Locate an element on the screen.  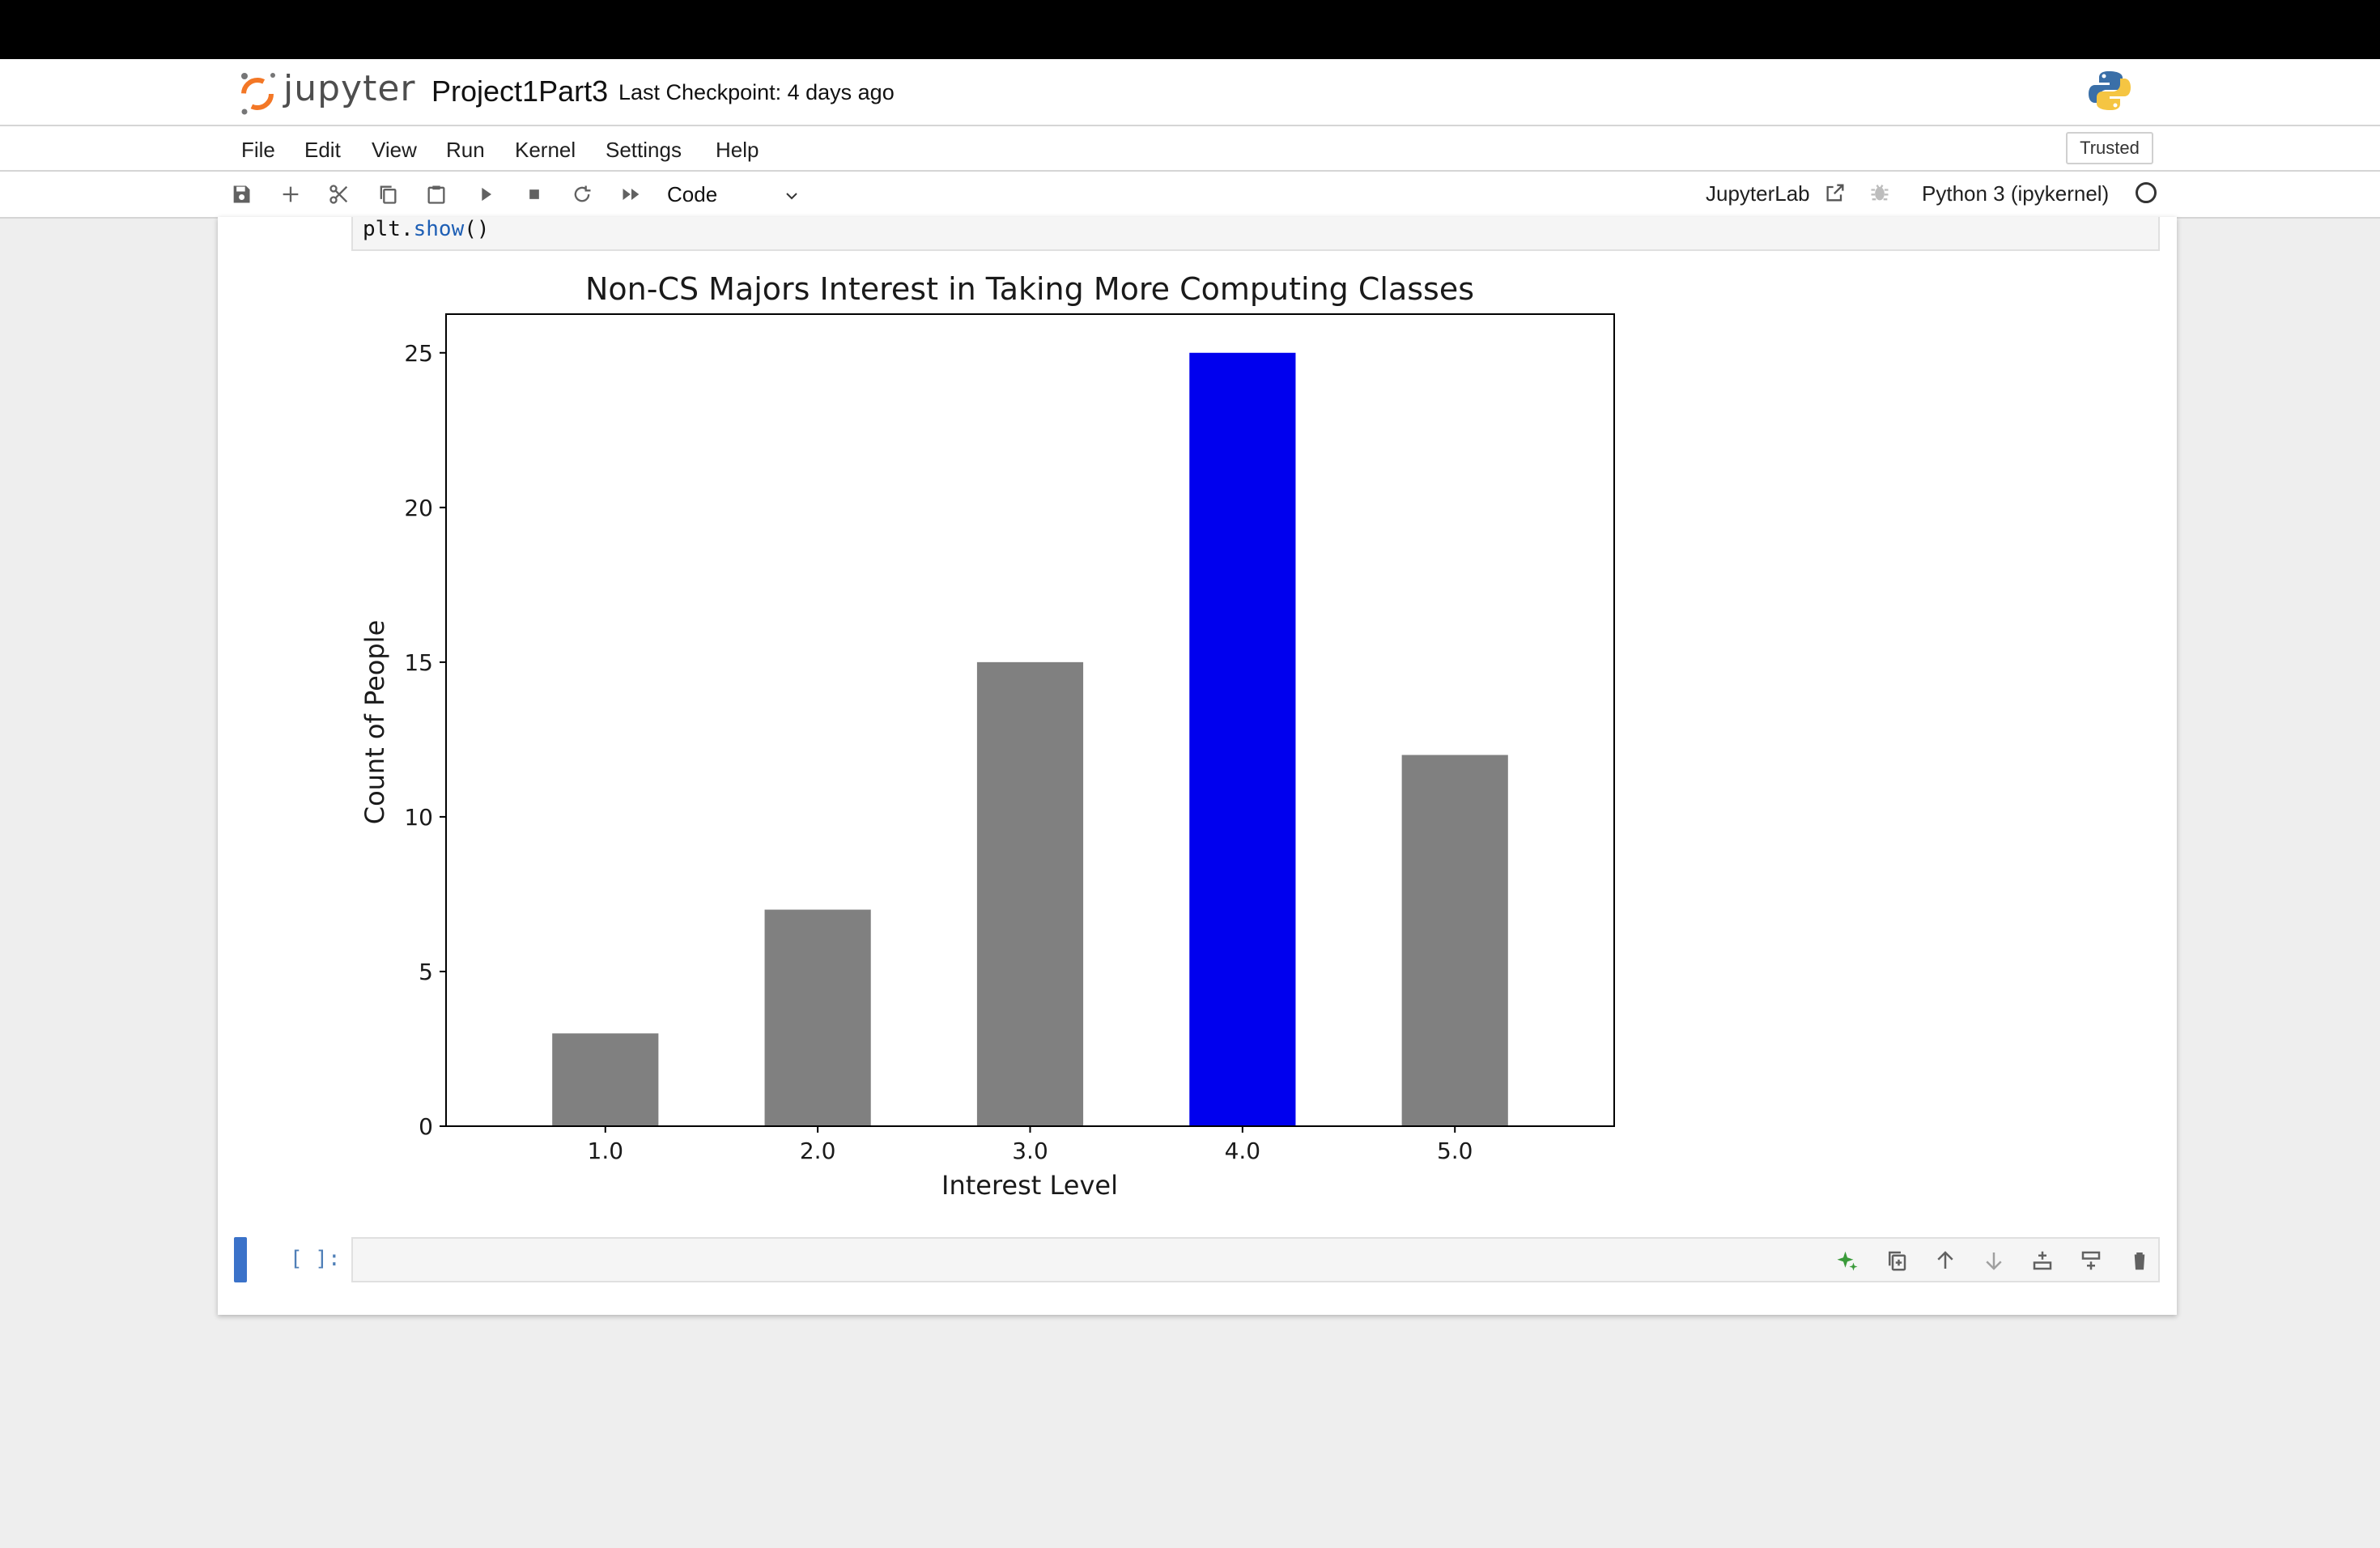
top-black-bar is located at coordinates (1190, 29).